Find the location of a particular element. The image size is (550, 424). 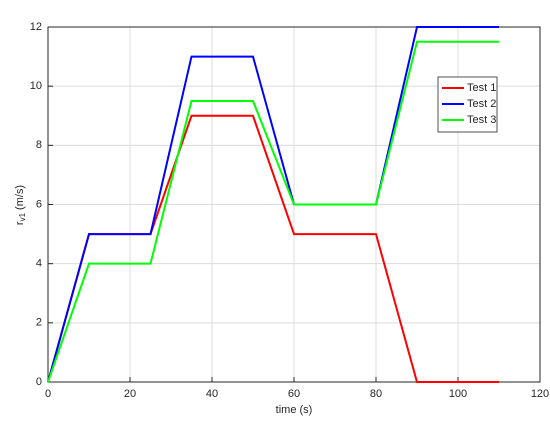

y-tick-label: 6 is located at coordinates (39, 204).